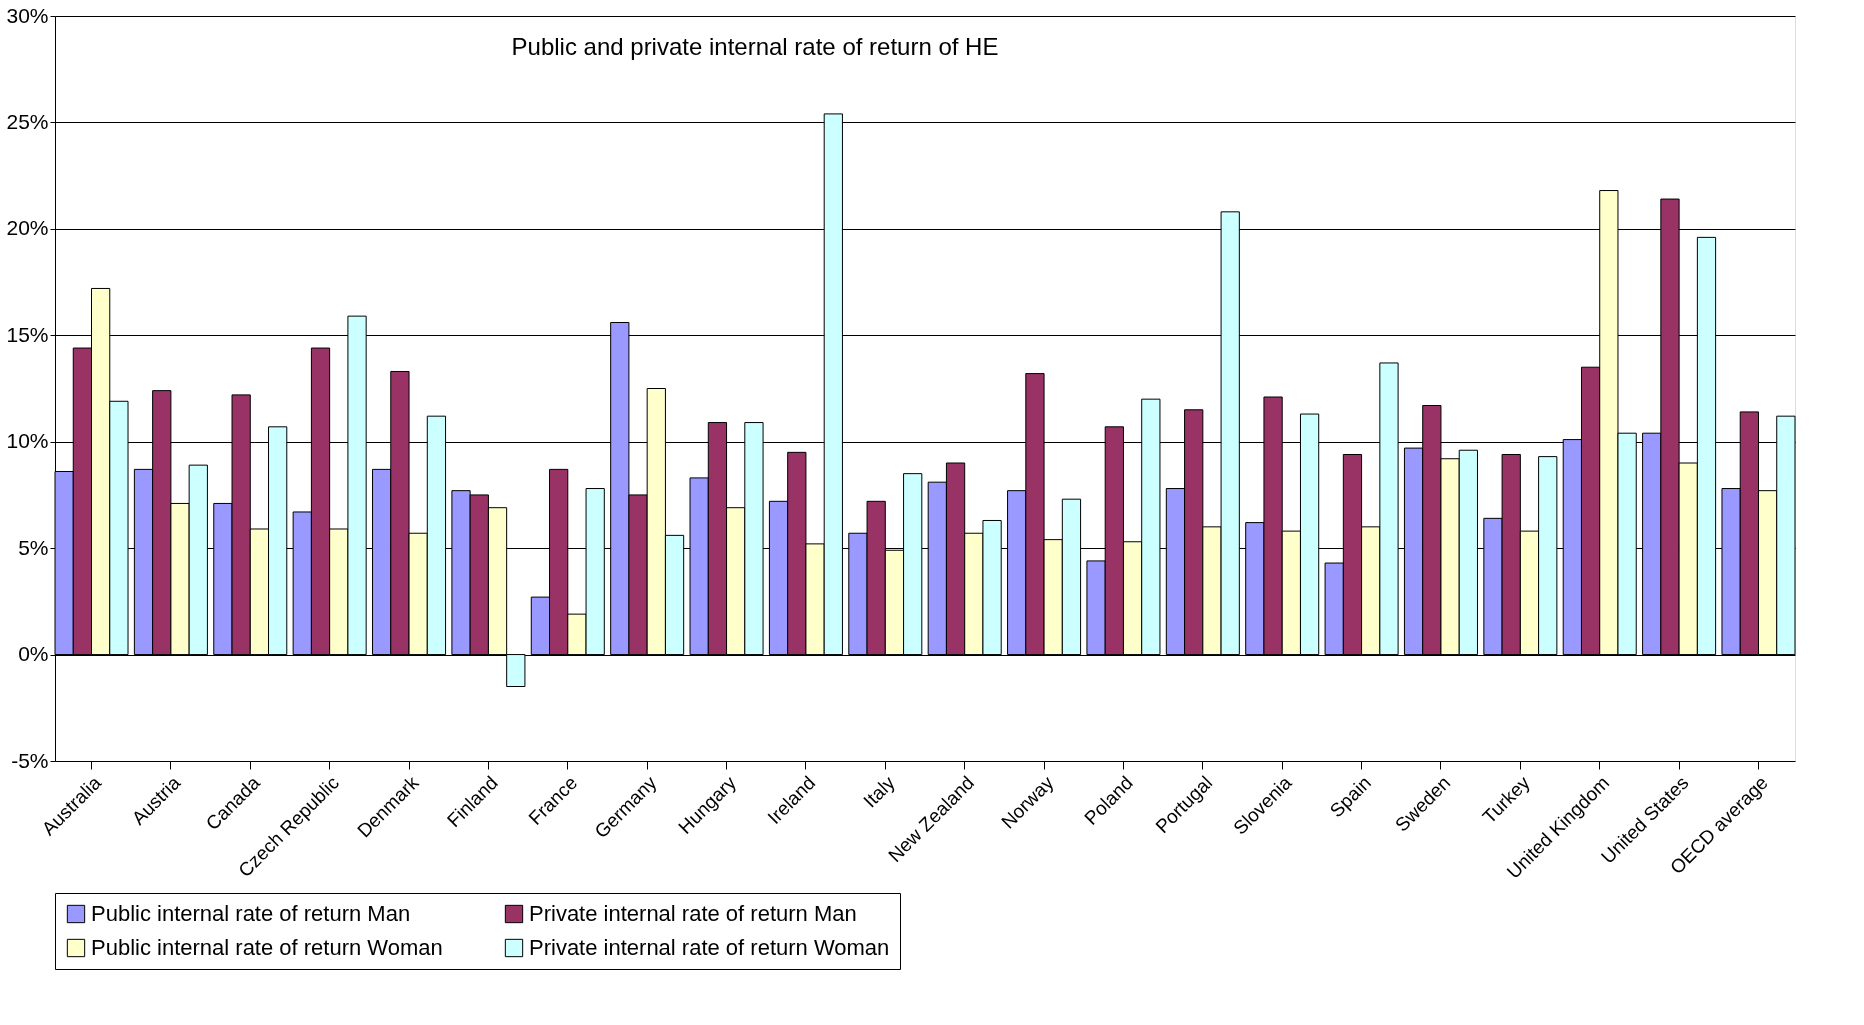 This screenshot has width=1864, height=1025. I want to click on y-tick-label: 10%, so click(27, 441).